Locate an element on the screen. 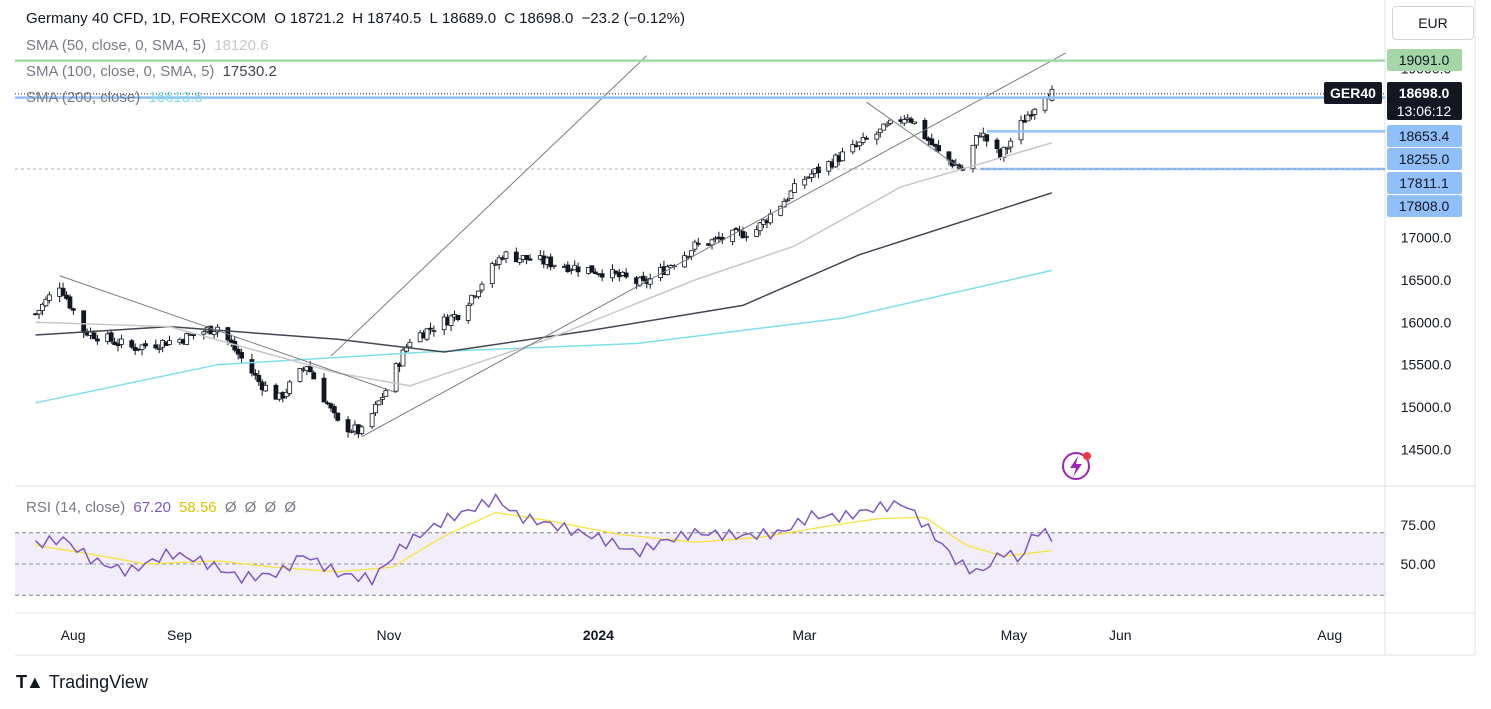 This screenshot has height=709, width=1491. lightning-icon is located at coordinates (1076, 466).